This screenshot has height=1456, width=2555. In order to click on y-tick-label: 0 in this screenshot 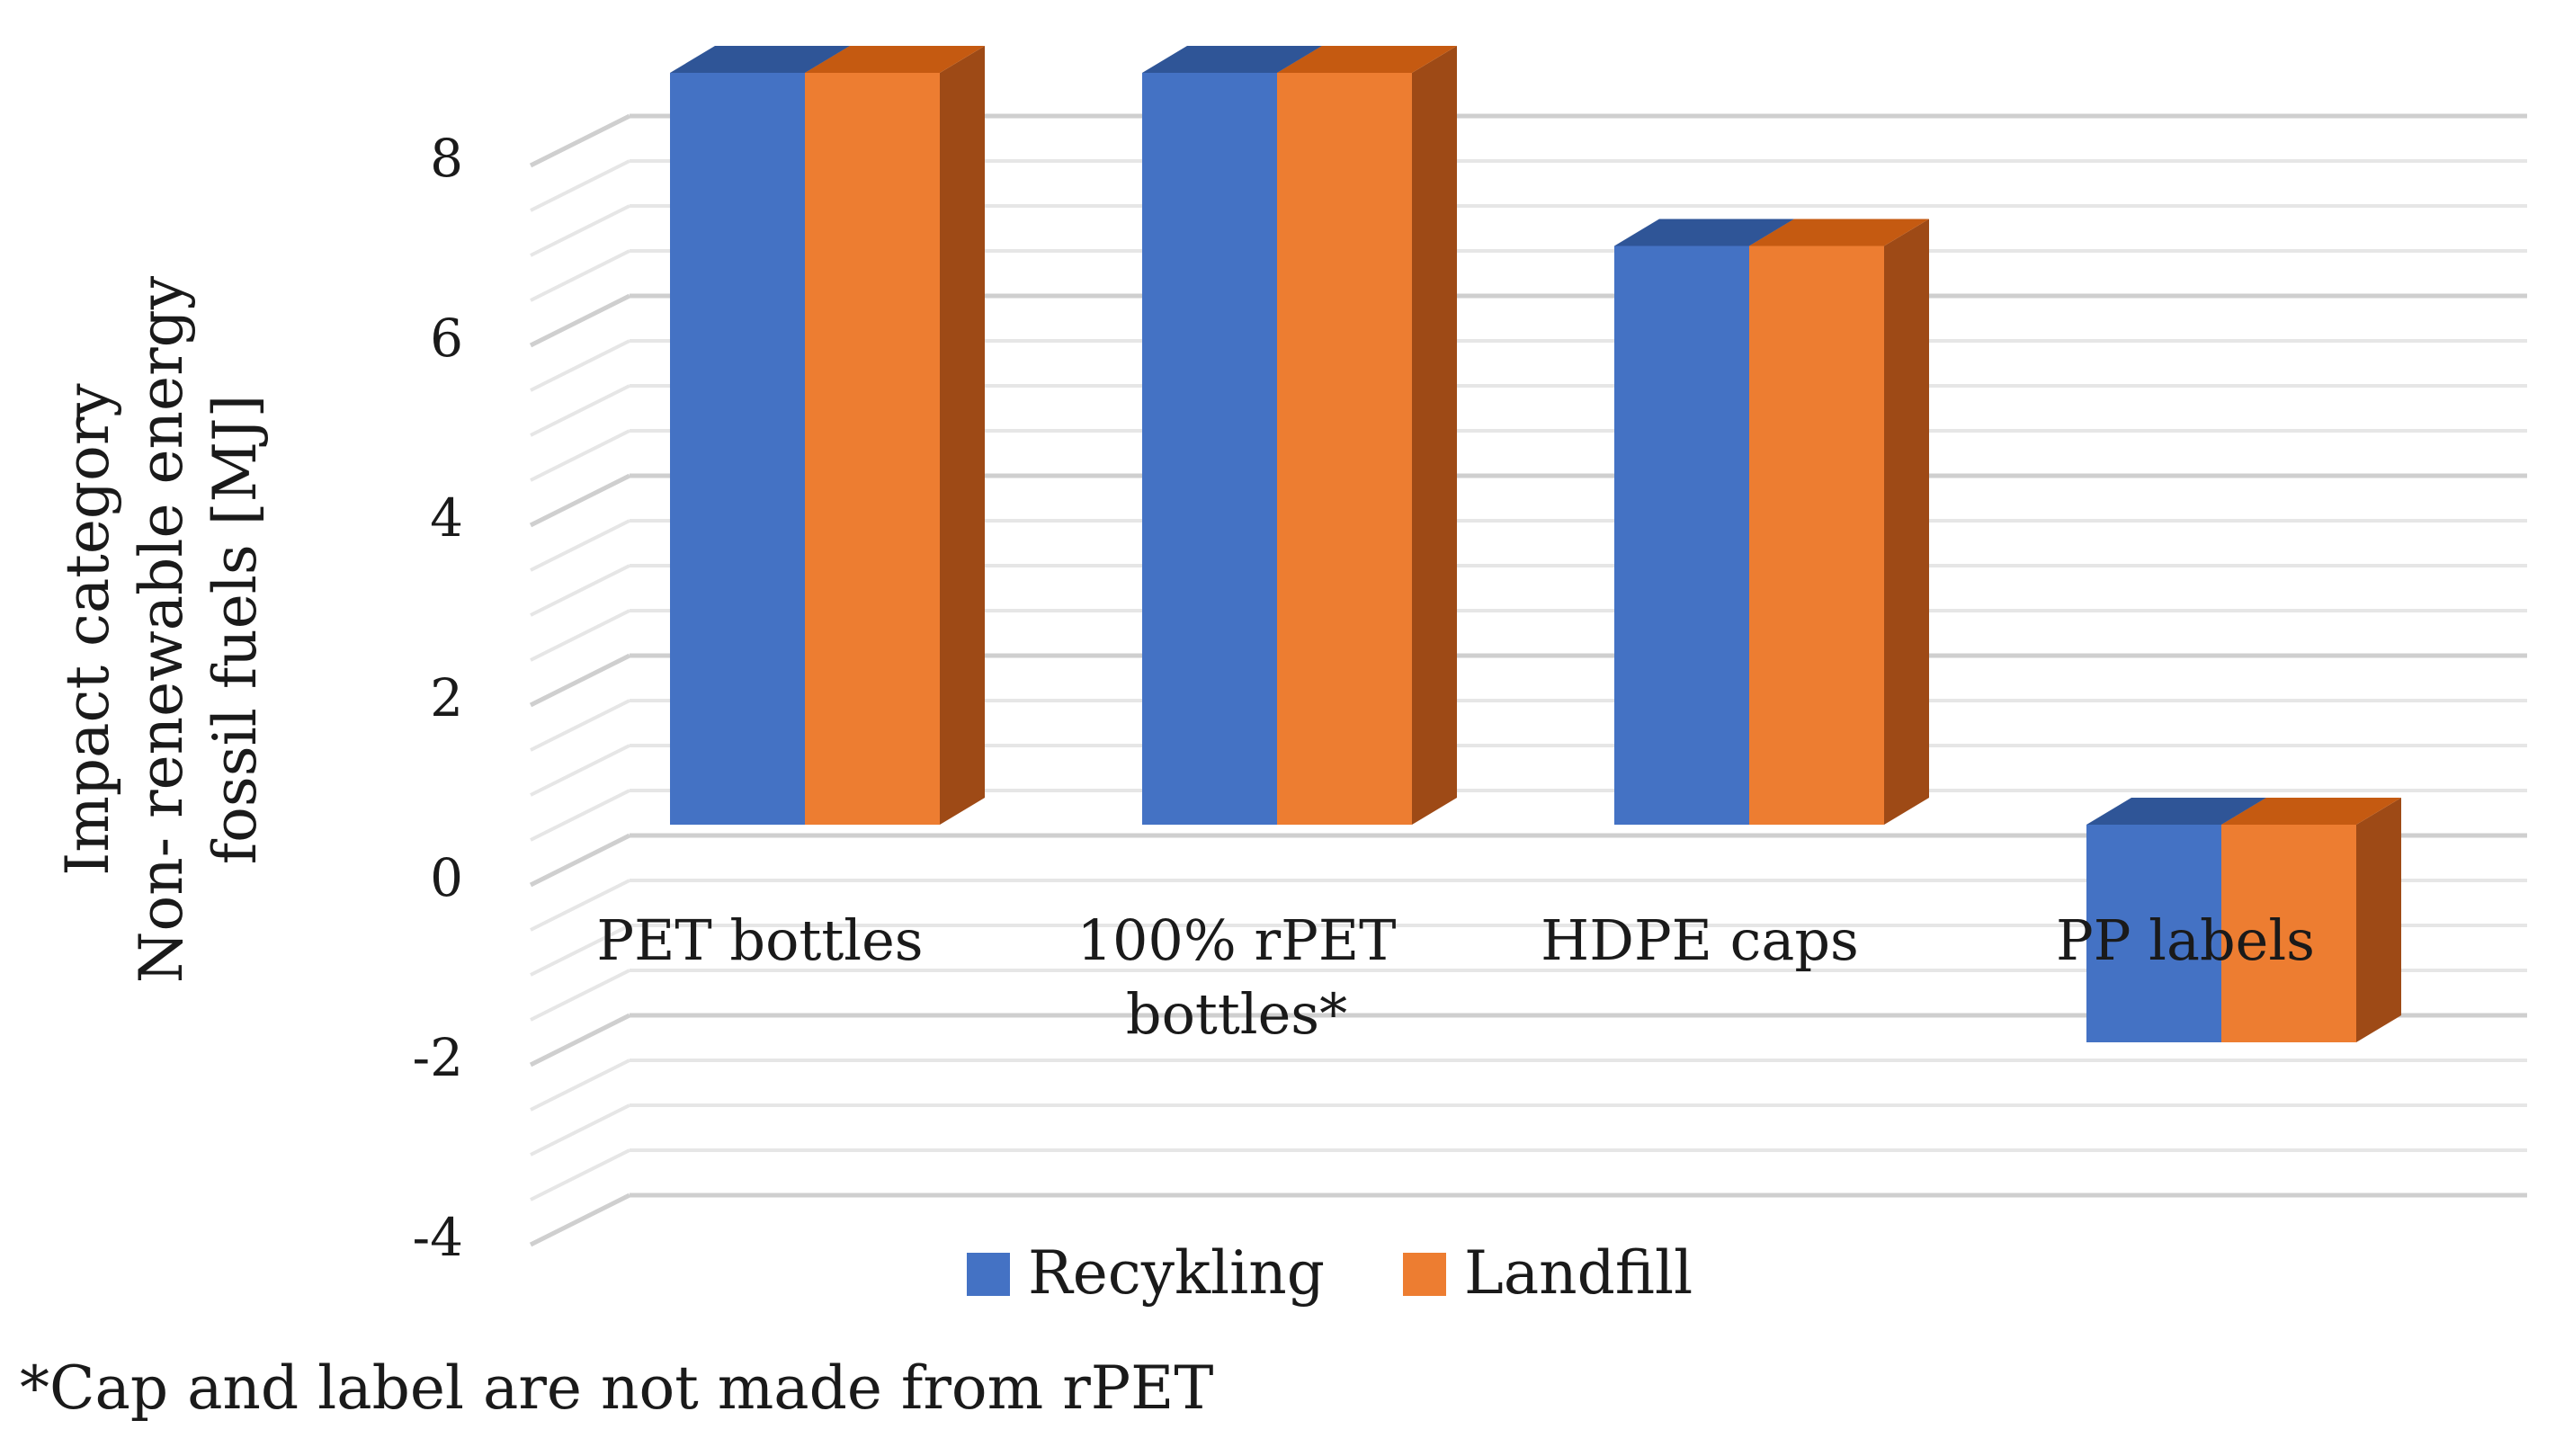, I will do `click(446, 878)`.